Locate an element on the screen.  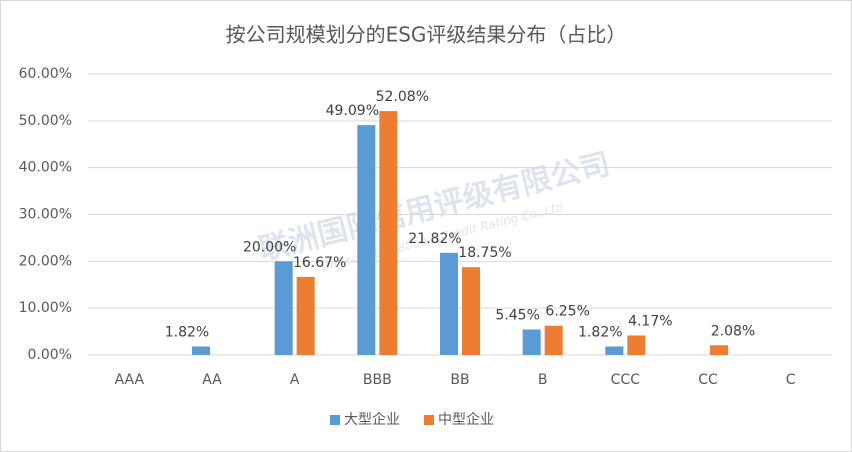
x-tick-label: CC is located at coordinates (708, 380).